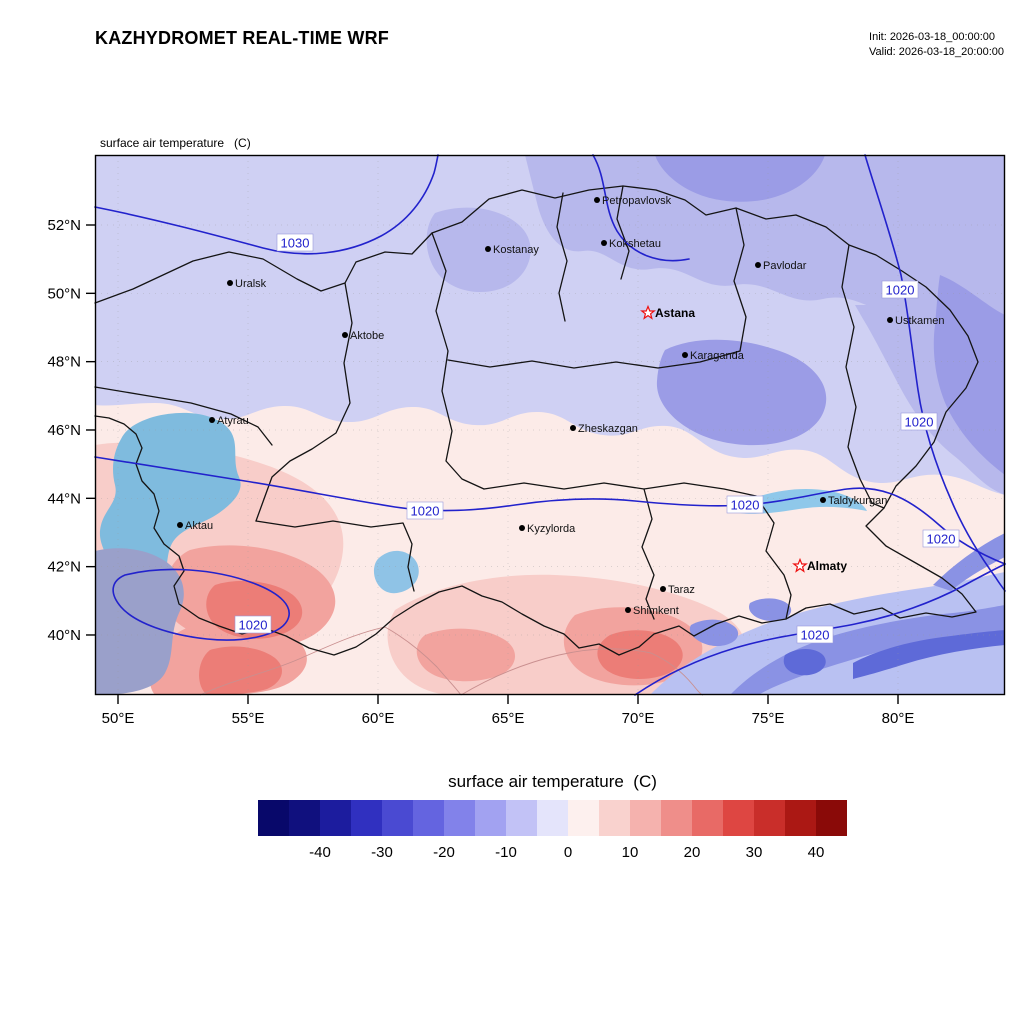 Image resolution: width=1024 pixels, height=1024 pixels. I want to click on latitude-axis: 52°N 50°N 48°N 46°N 44°N 42°N 40°N, so click(71, 430).